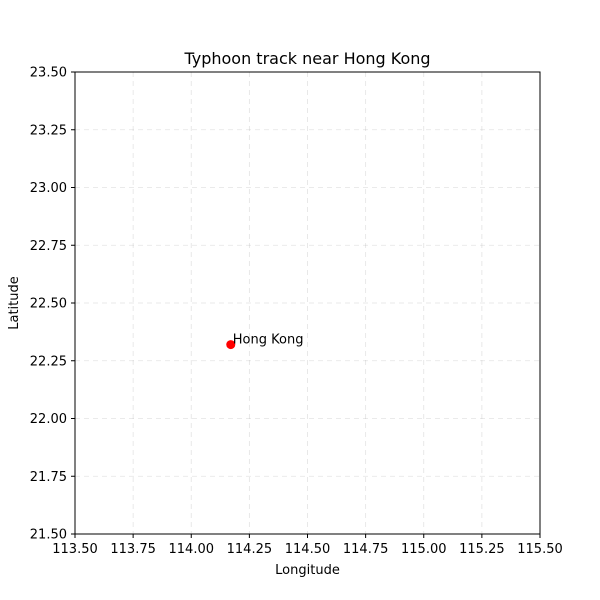 This screenshot has height=600, width=600. Describe the element at coordinates (48, 188) in the screenshot. I see `y-tick-label: 23.00` at that location.